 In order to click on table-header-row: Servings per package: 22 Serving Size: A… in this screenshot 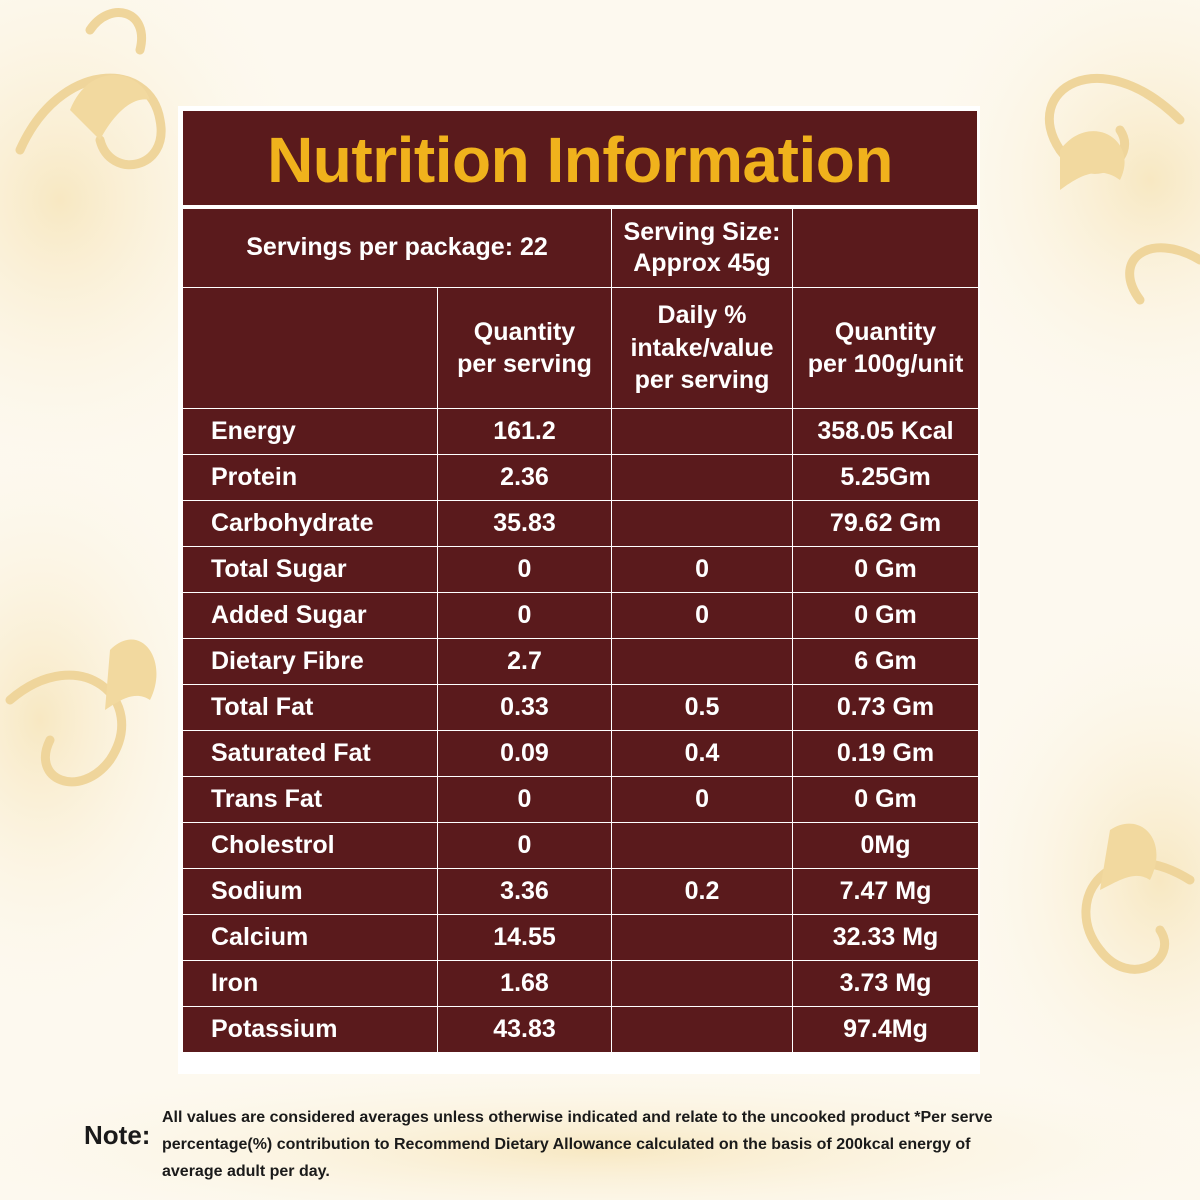, I will do `click(580, 248)`.